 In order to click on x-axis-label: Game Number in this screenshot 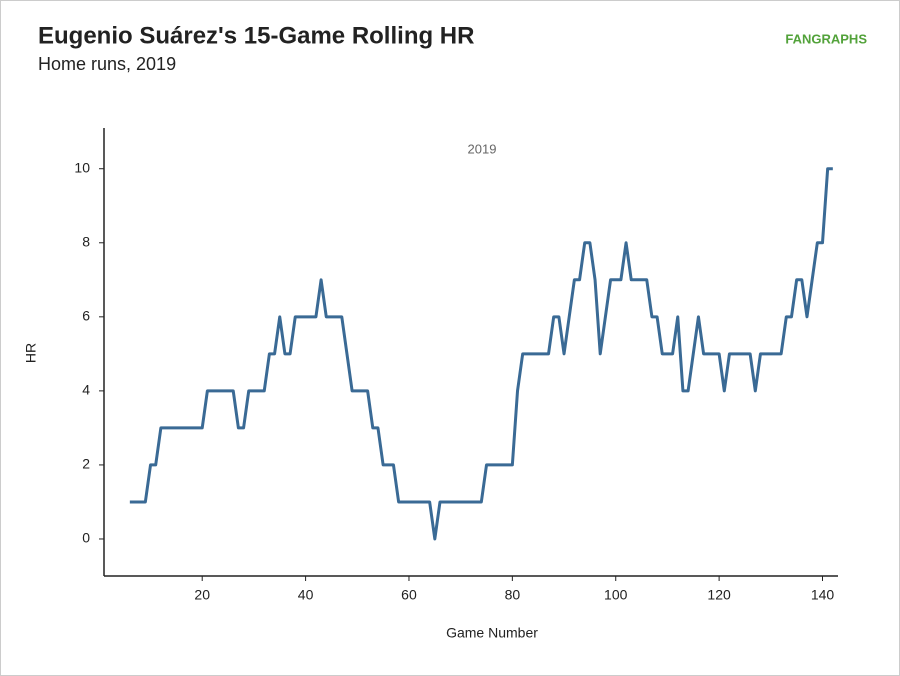, I will do `click(492, 633)`.